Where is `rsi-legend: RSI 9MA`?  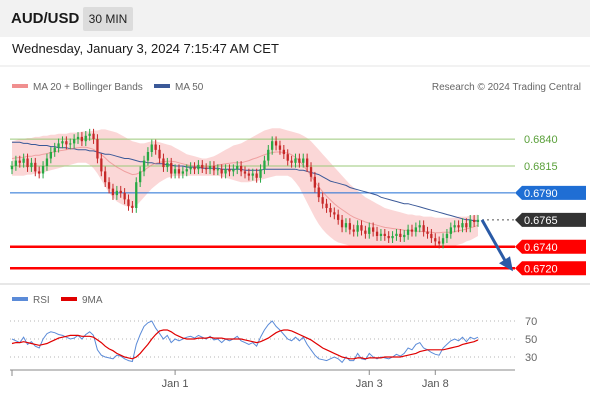
rsi-legend: RSI 9MA is located at coordinates (57, 300).